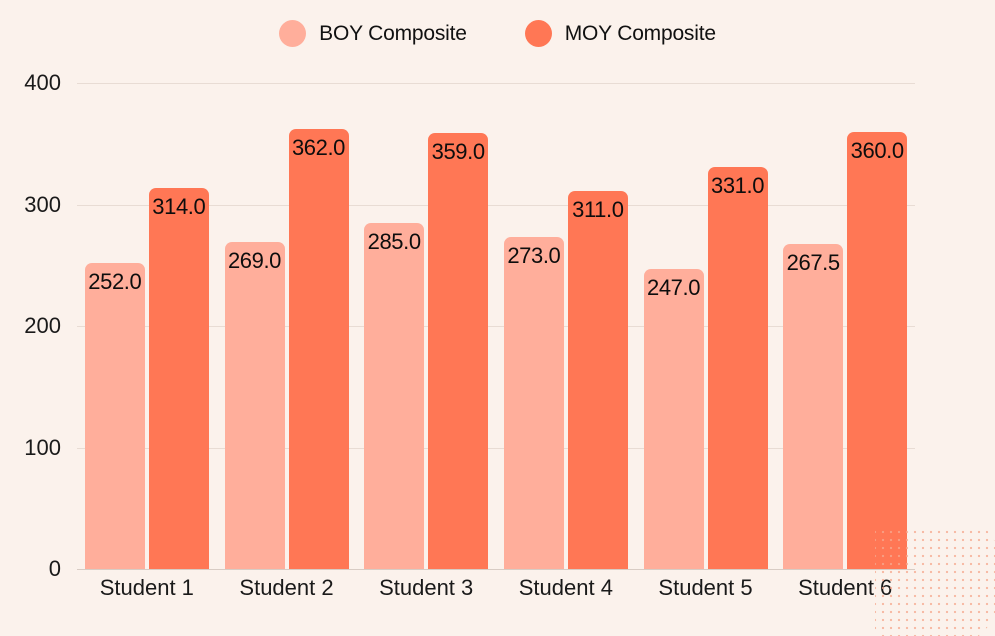  I want to click on bar-value-label: 273.0, so click(534, 256).